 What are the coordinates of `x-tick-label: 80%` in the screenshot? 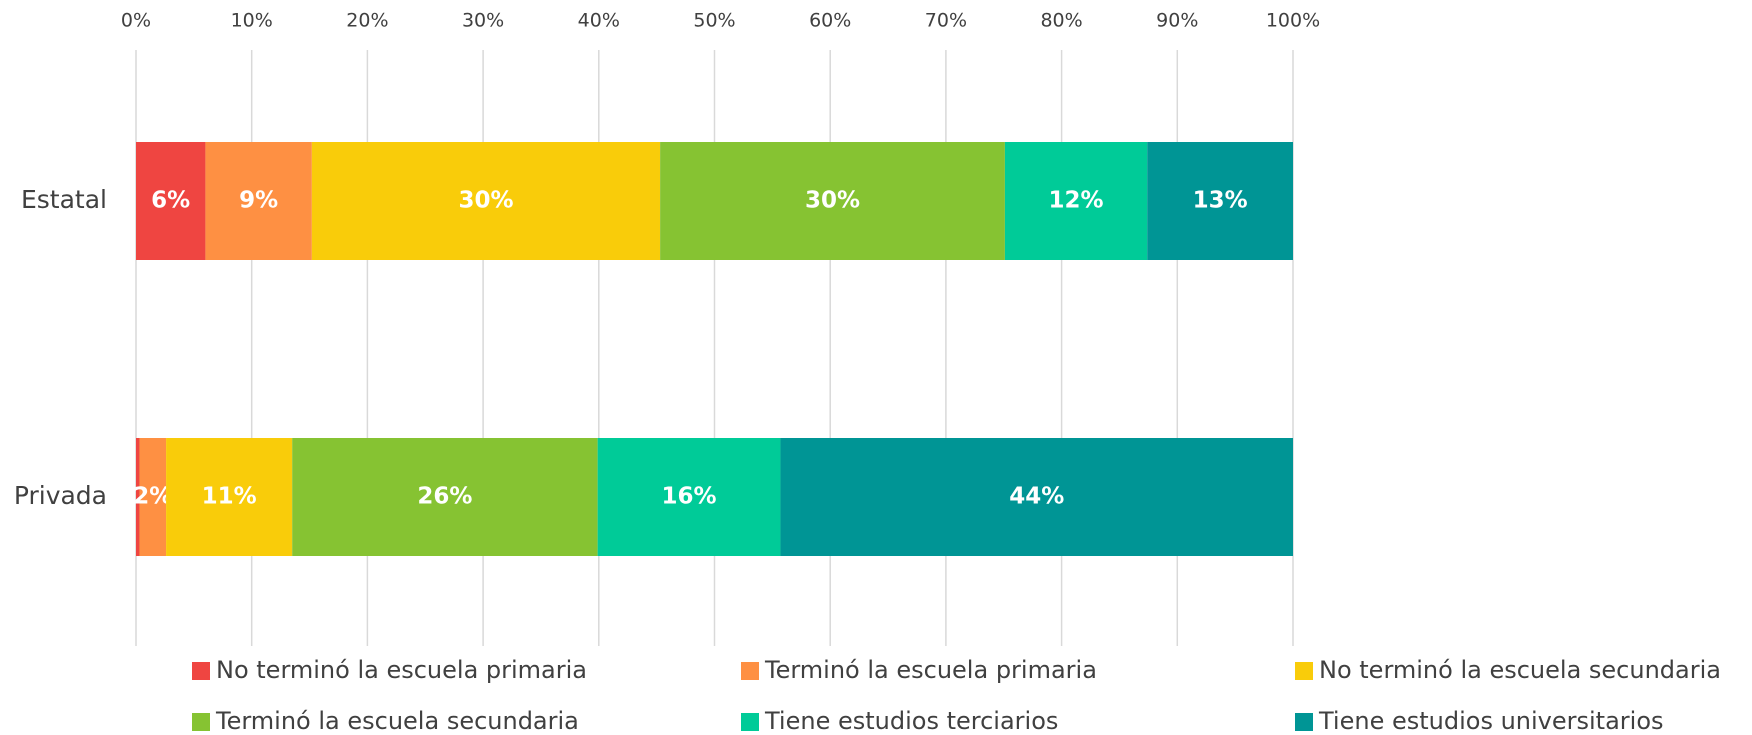 It's located at (1061, 21).